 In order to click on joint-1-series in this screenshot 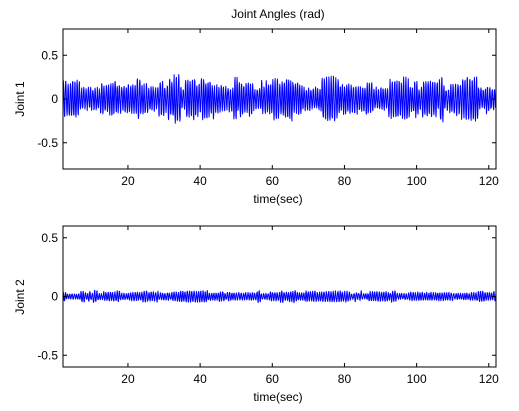, I will do `click(279, 99)`.